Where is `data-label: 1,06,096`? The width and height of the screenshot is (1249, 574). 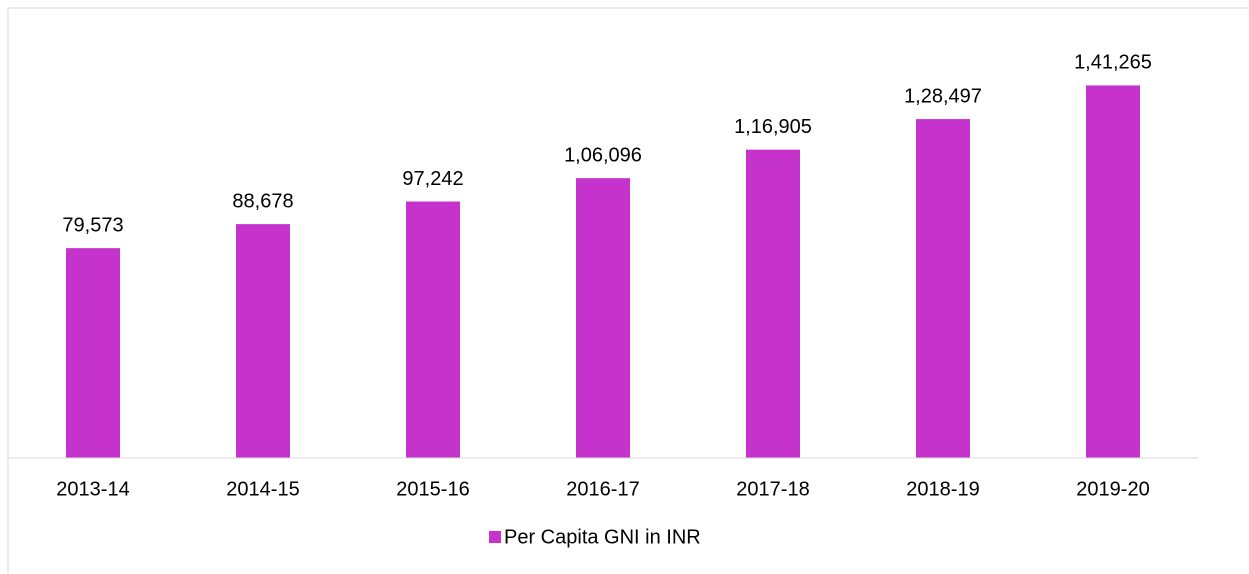 data-label: 1,06,096 is located at coordinates (603, 155).